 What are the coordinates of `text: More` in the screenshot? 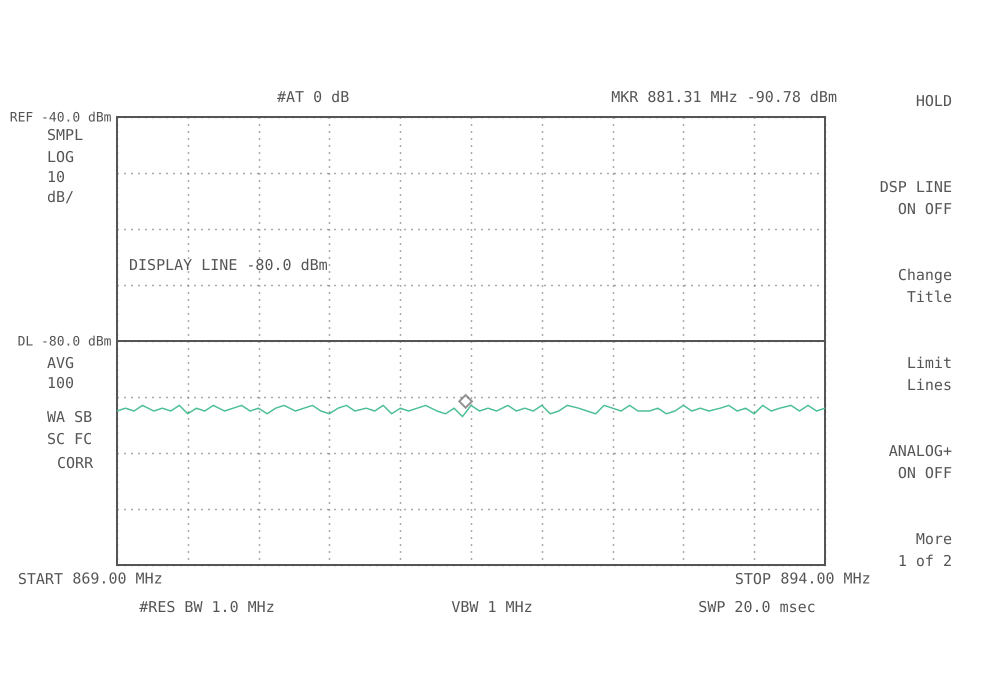 It's located at (934, 539).